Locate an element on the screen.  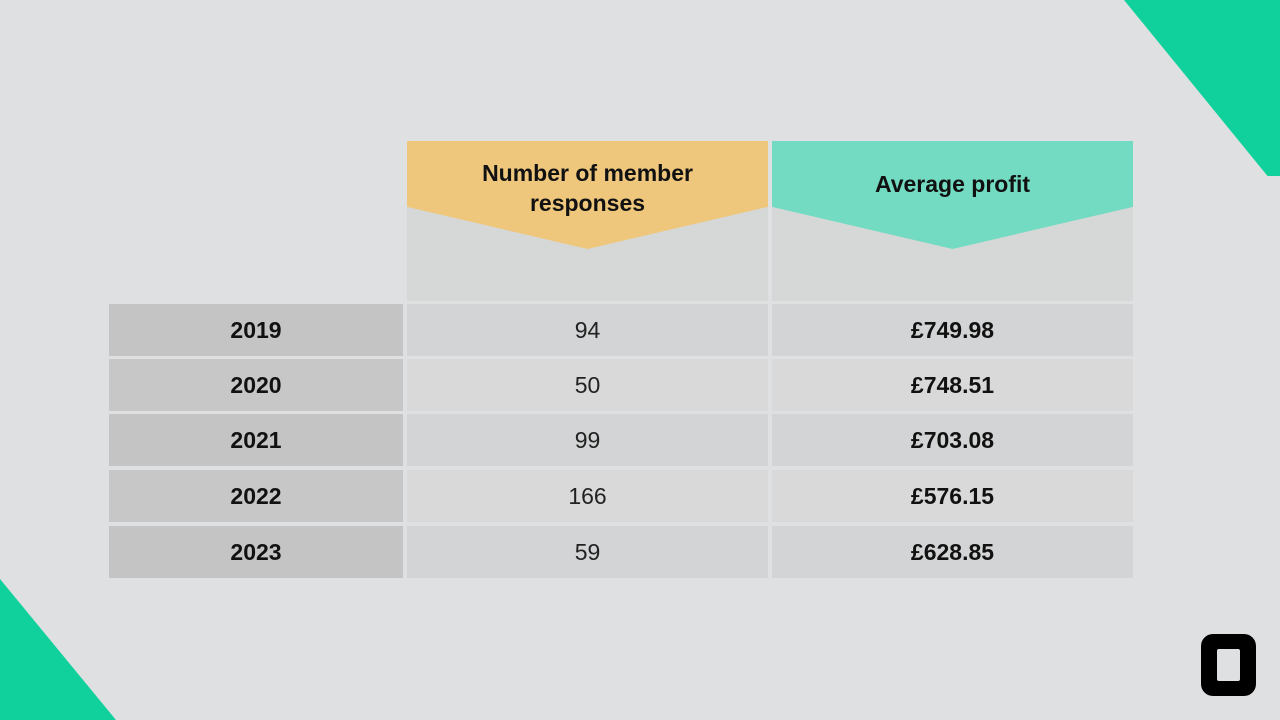
profit-cell: £749.98 is located at coordinates (952, 330).